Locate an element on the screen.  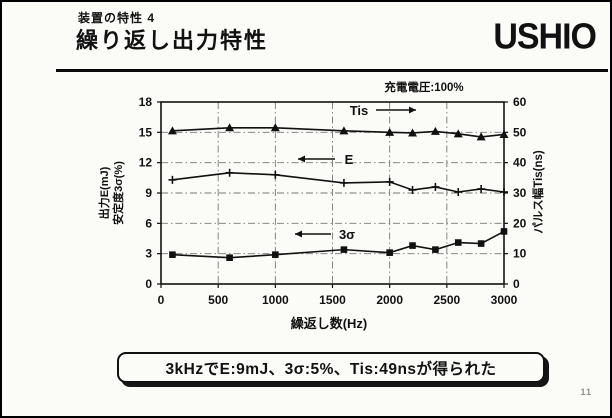
x-tick-label: 1000 is located at coordinates (275, 300).